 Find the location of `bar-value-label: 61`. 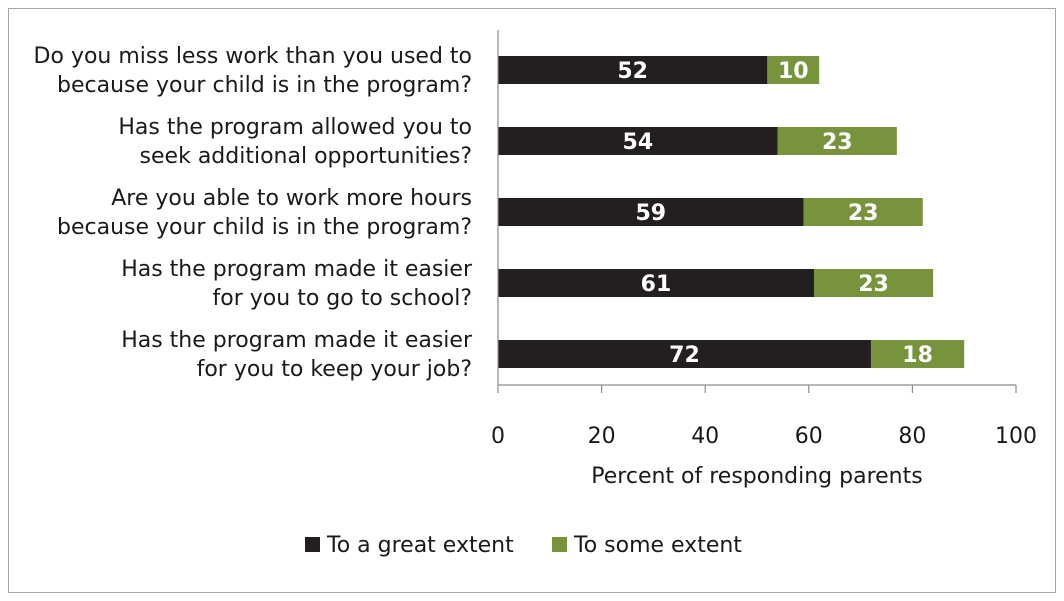

bar-value-label: 61 is located at coordinates (656, 284).